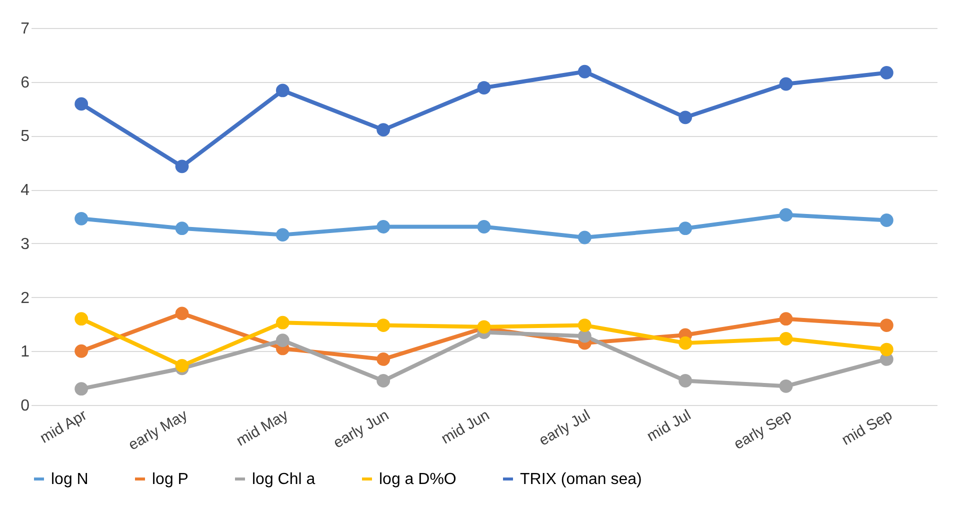 Image resolution: width=977 pixels, height=507 pixels. What do you see at coordinates (25, 137) in the screenshot?
I see `y-tick-label: 5` at bounding box center [25, 137].